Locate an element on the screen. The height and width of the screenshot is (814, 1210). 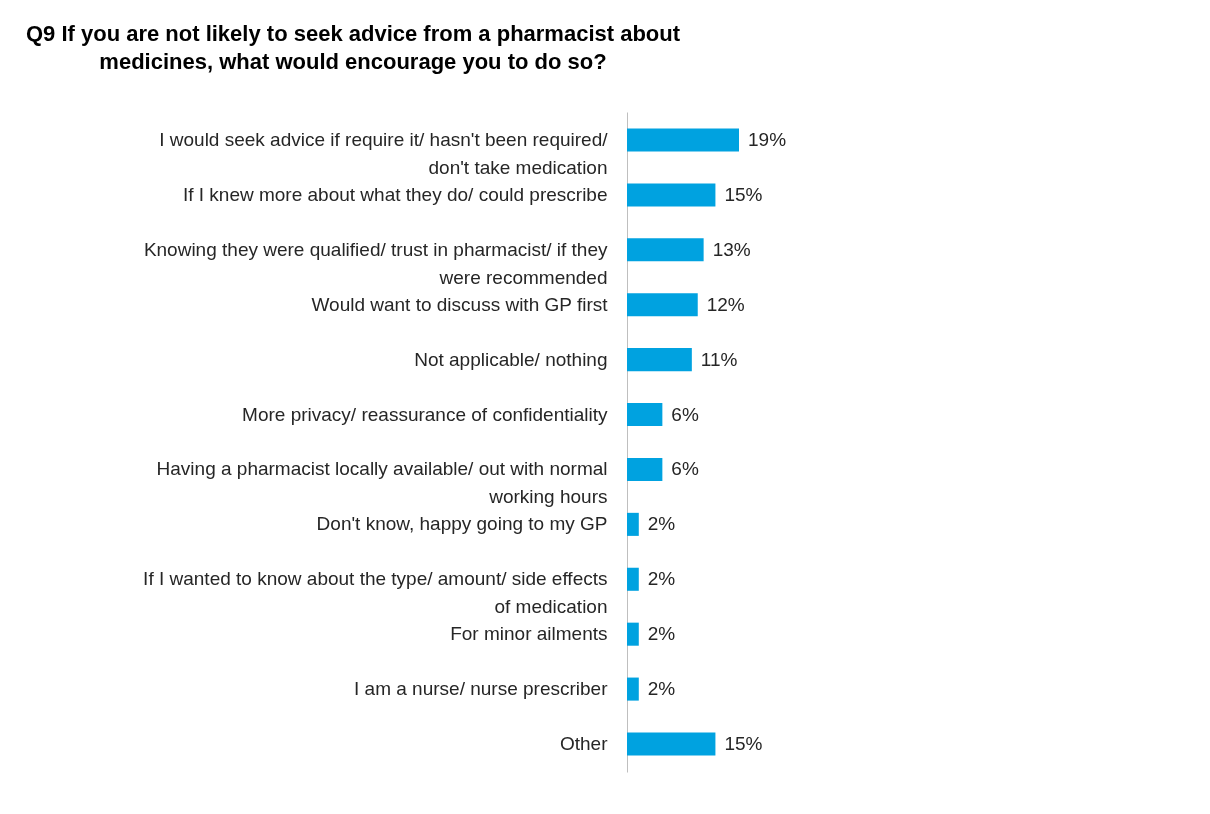
data-label: 11% is located at coordinates (719, 359).